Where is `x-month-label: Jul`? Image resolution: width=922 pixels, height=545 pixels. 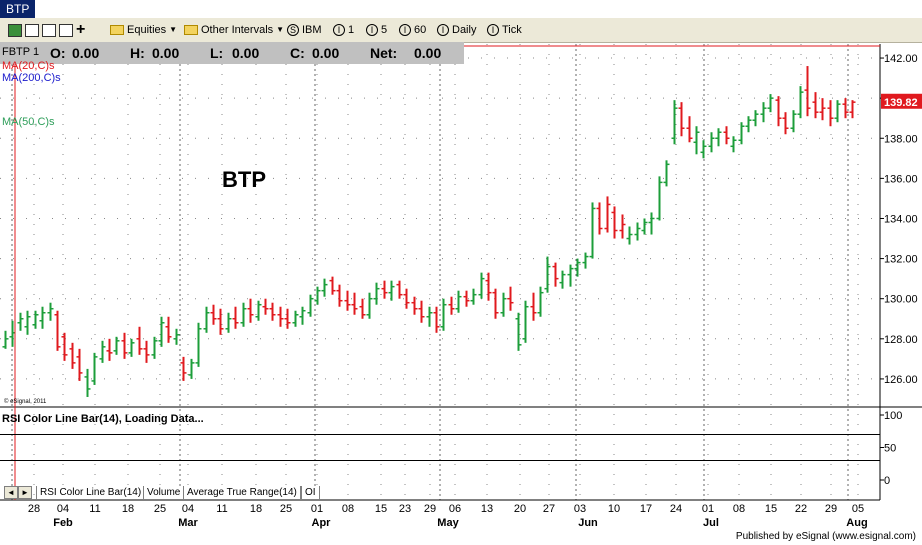
x-month-label: Jul is located at coordinates (711, 523).